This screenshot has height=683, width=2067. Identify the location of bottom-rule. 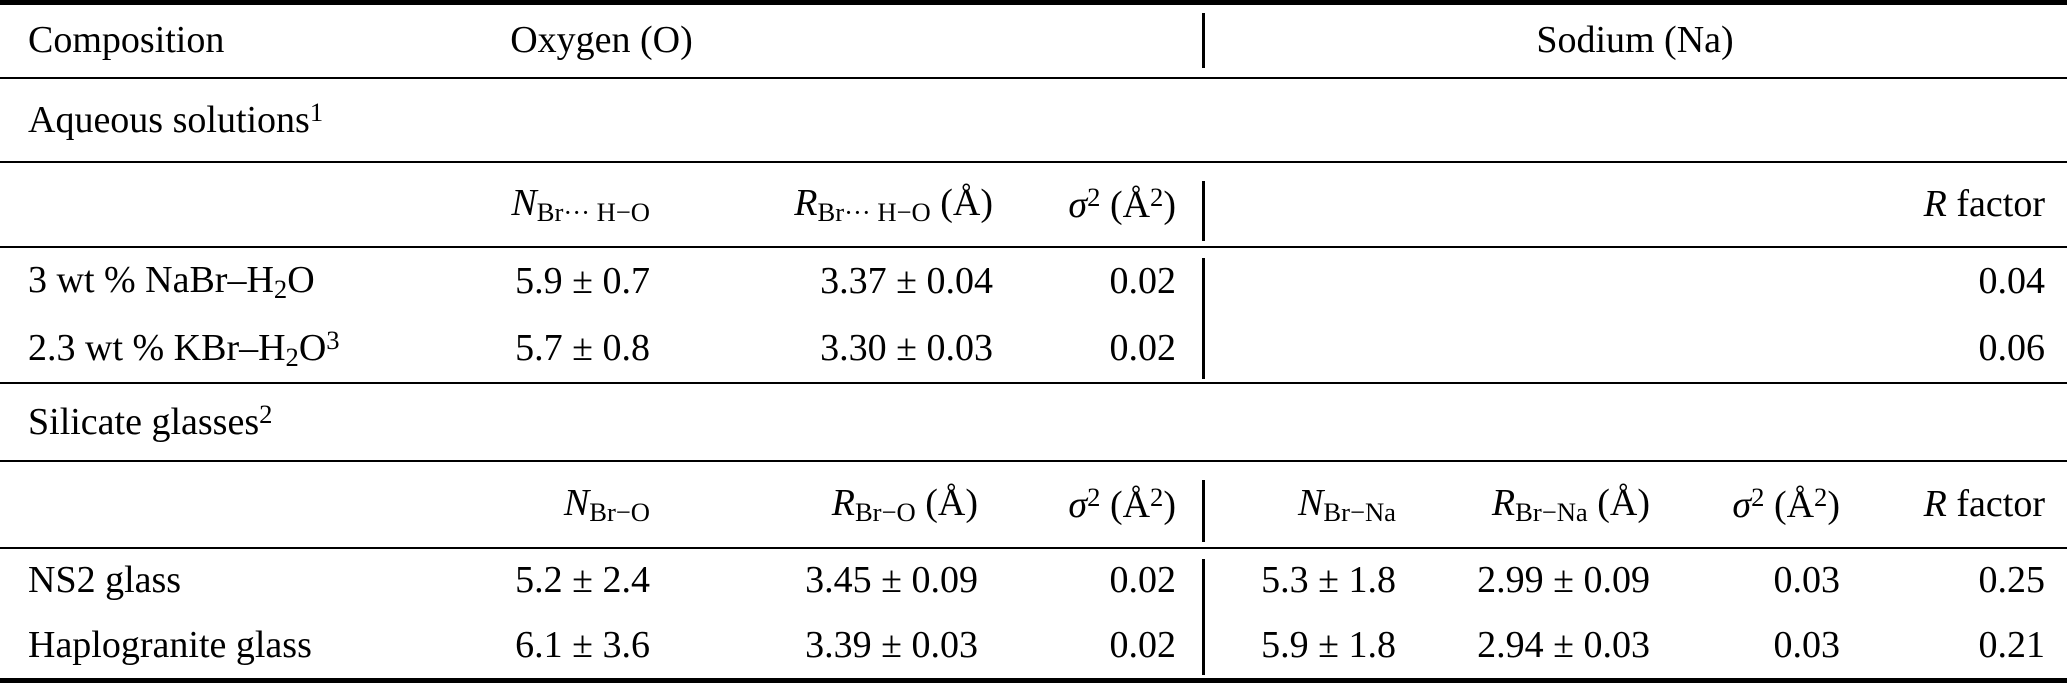
(1033, 680).